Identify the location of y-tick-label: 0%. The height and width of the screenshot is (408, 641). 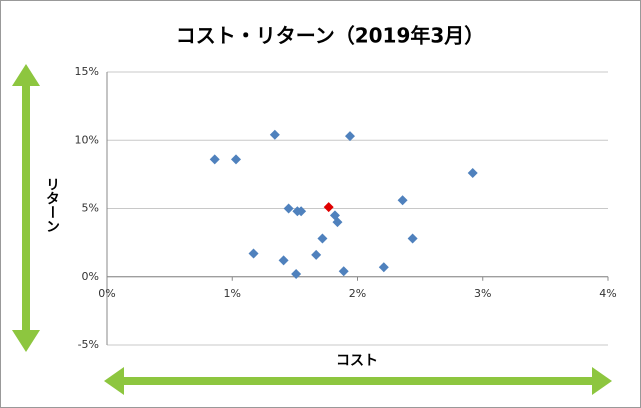
(90, 276).